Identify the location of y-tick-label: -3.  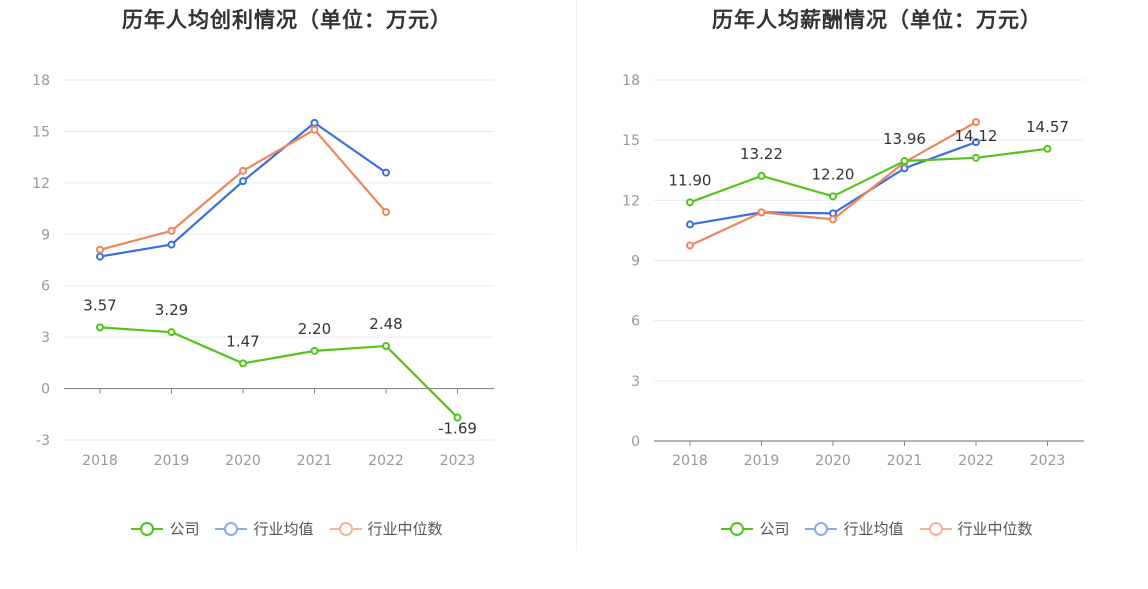
(43, 441).